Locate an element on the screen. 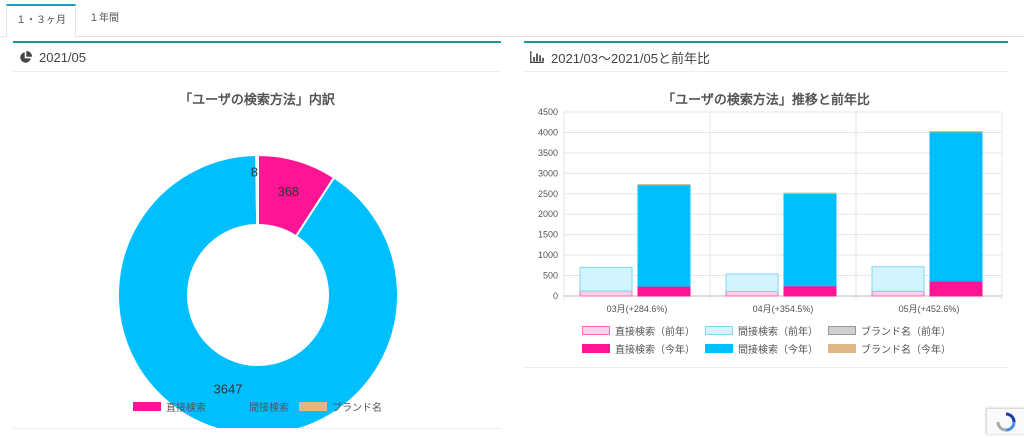  pie-legend-item-0: 直接検索 is located at coordinates (169, 406).